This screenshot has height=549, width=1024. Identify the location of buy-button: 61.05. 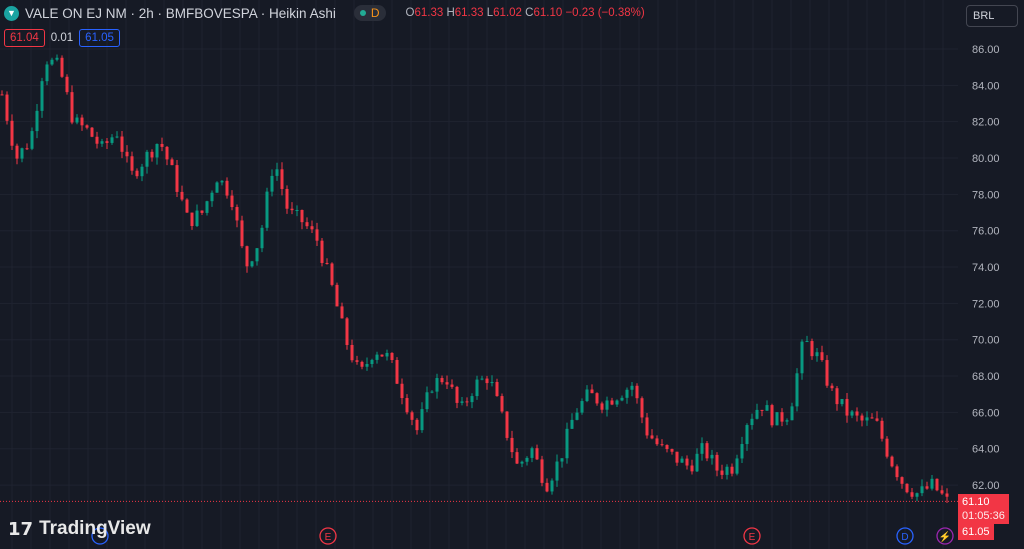
(99, 38).